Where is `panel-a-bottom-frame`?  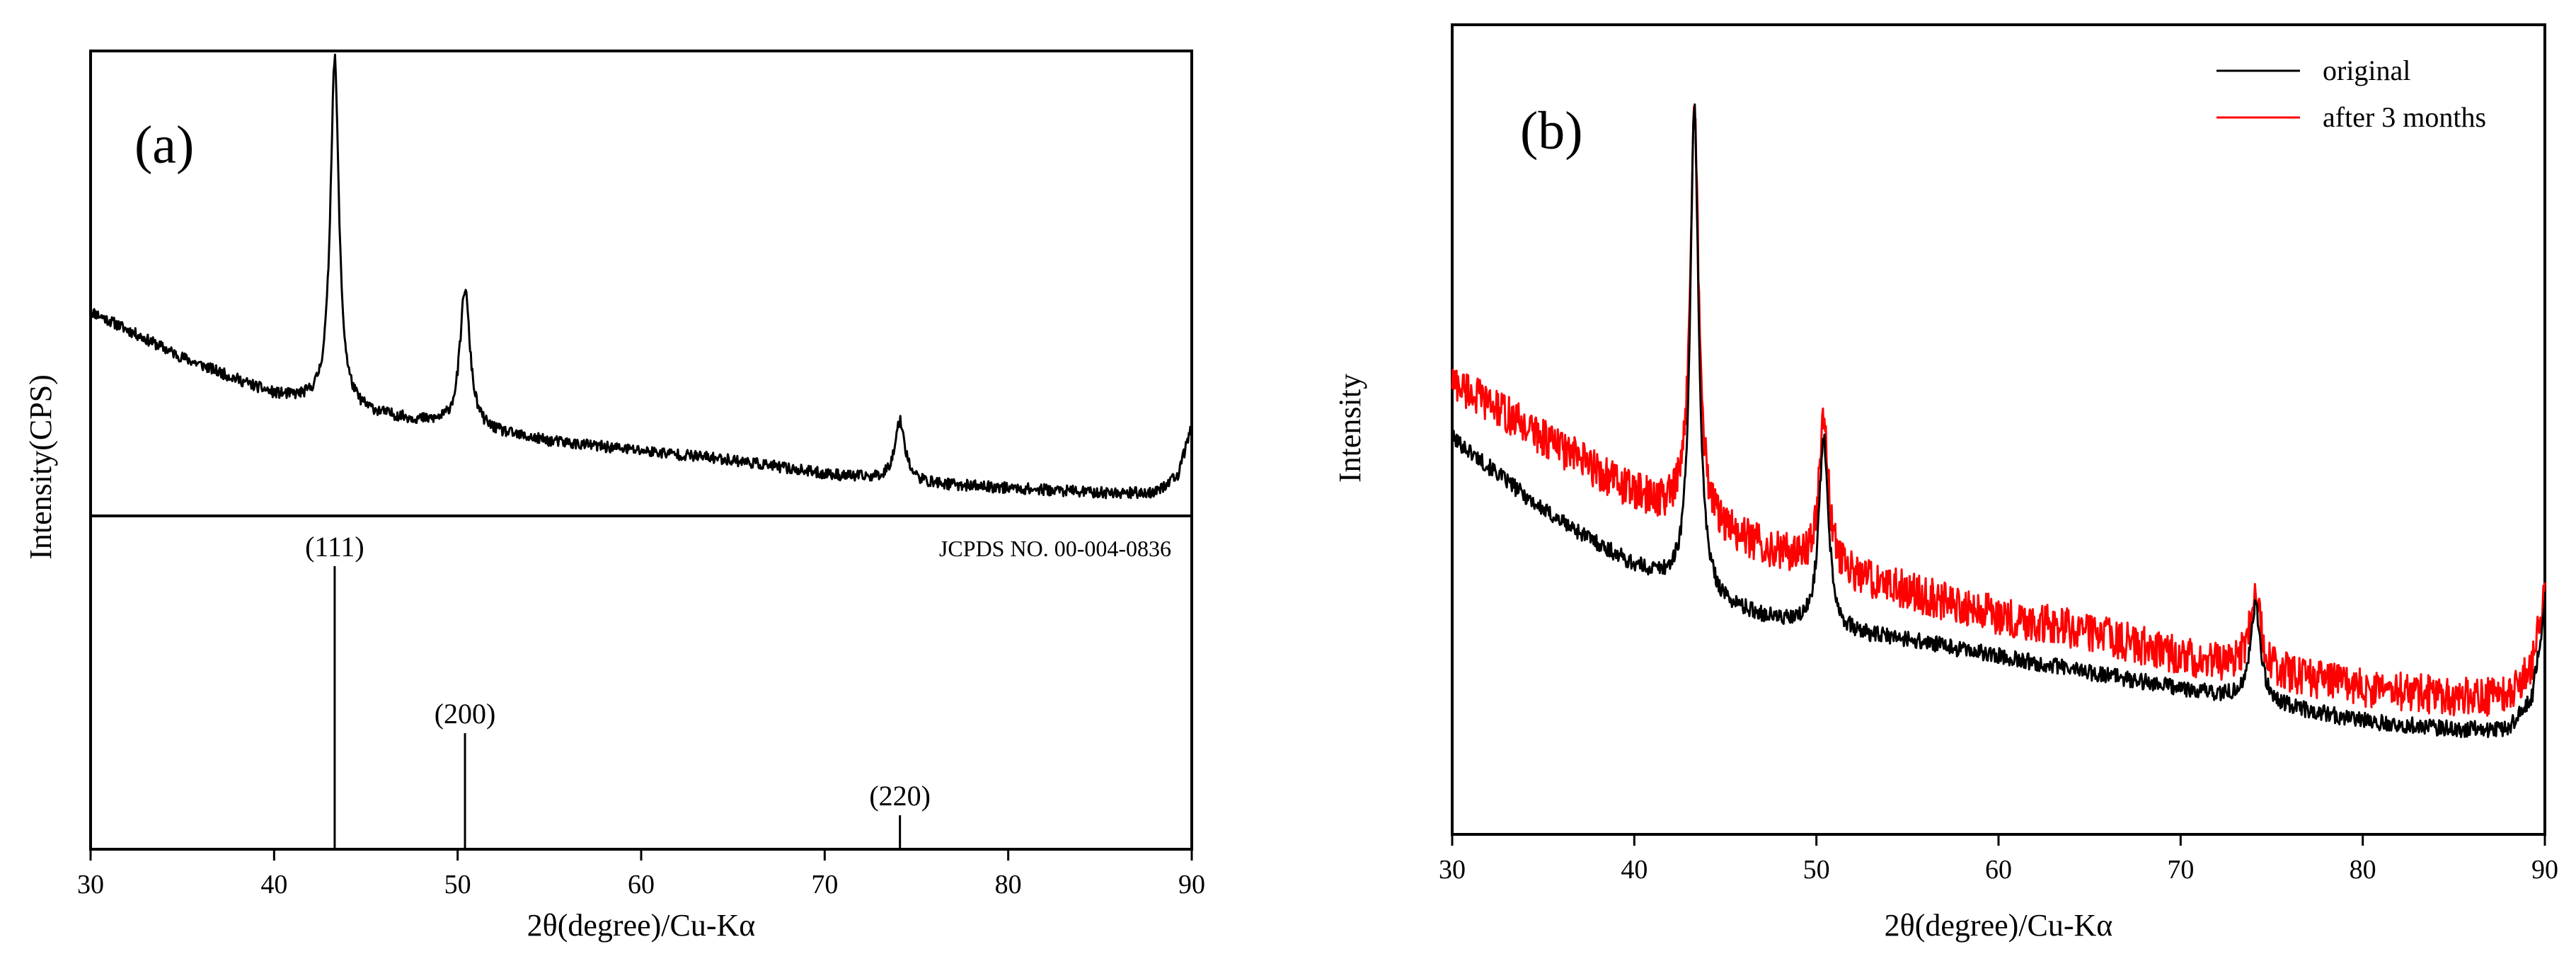 panel-a-bottom-frame is located at coordinates (641, 682).